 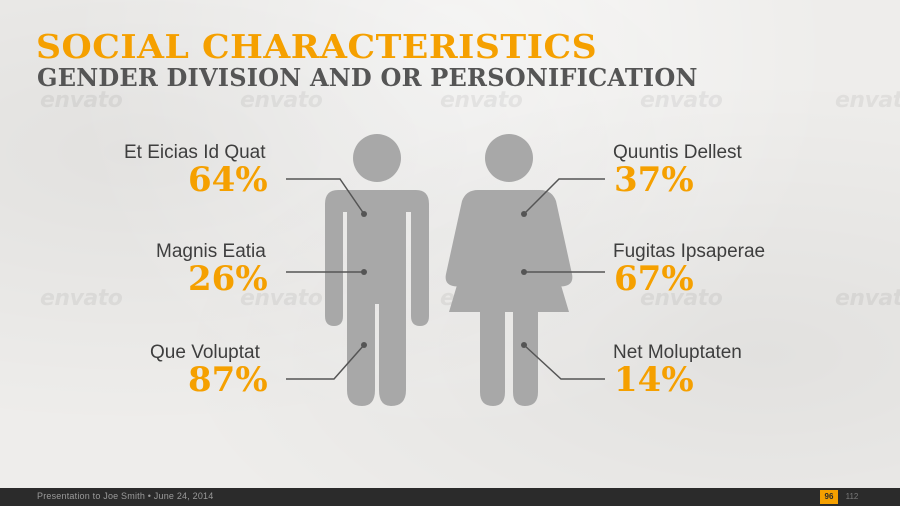 I want to click on male-stat-value: 64%, so click(x=228, y=180).